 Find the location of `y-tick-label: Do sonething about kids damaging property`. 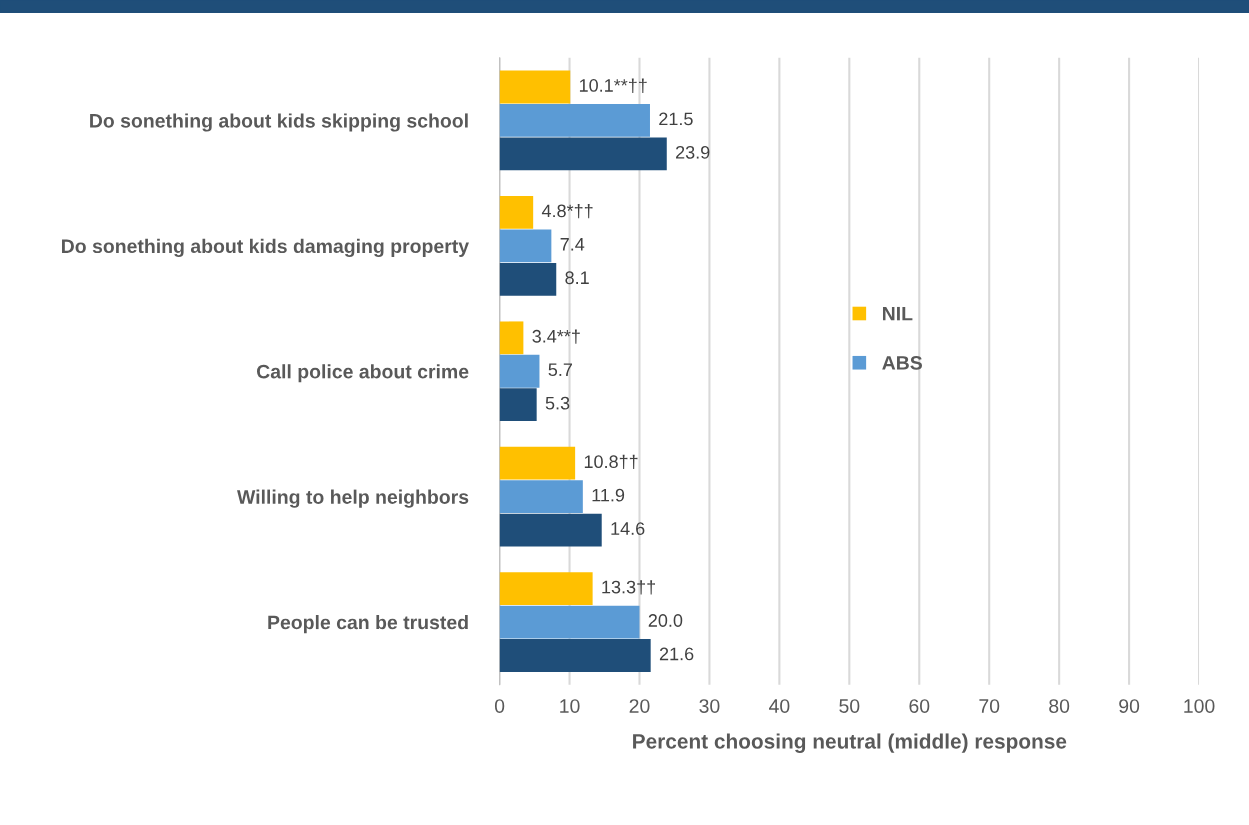

y-tick-label: Do sonething about kids damaging property is located at coordinates (265, 248).